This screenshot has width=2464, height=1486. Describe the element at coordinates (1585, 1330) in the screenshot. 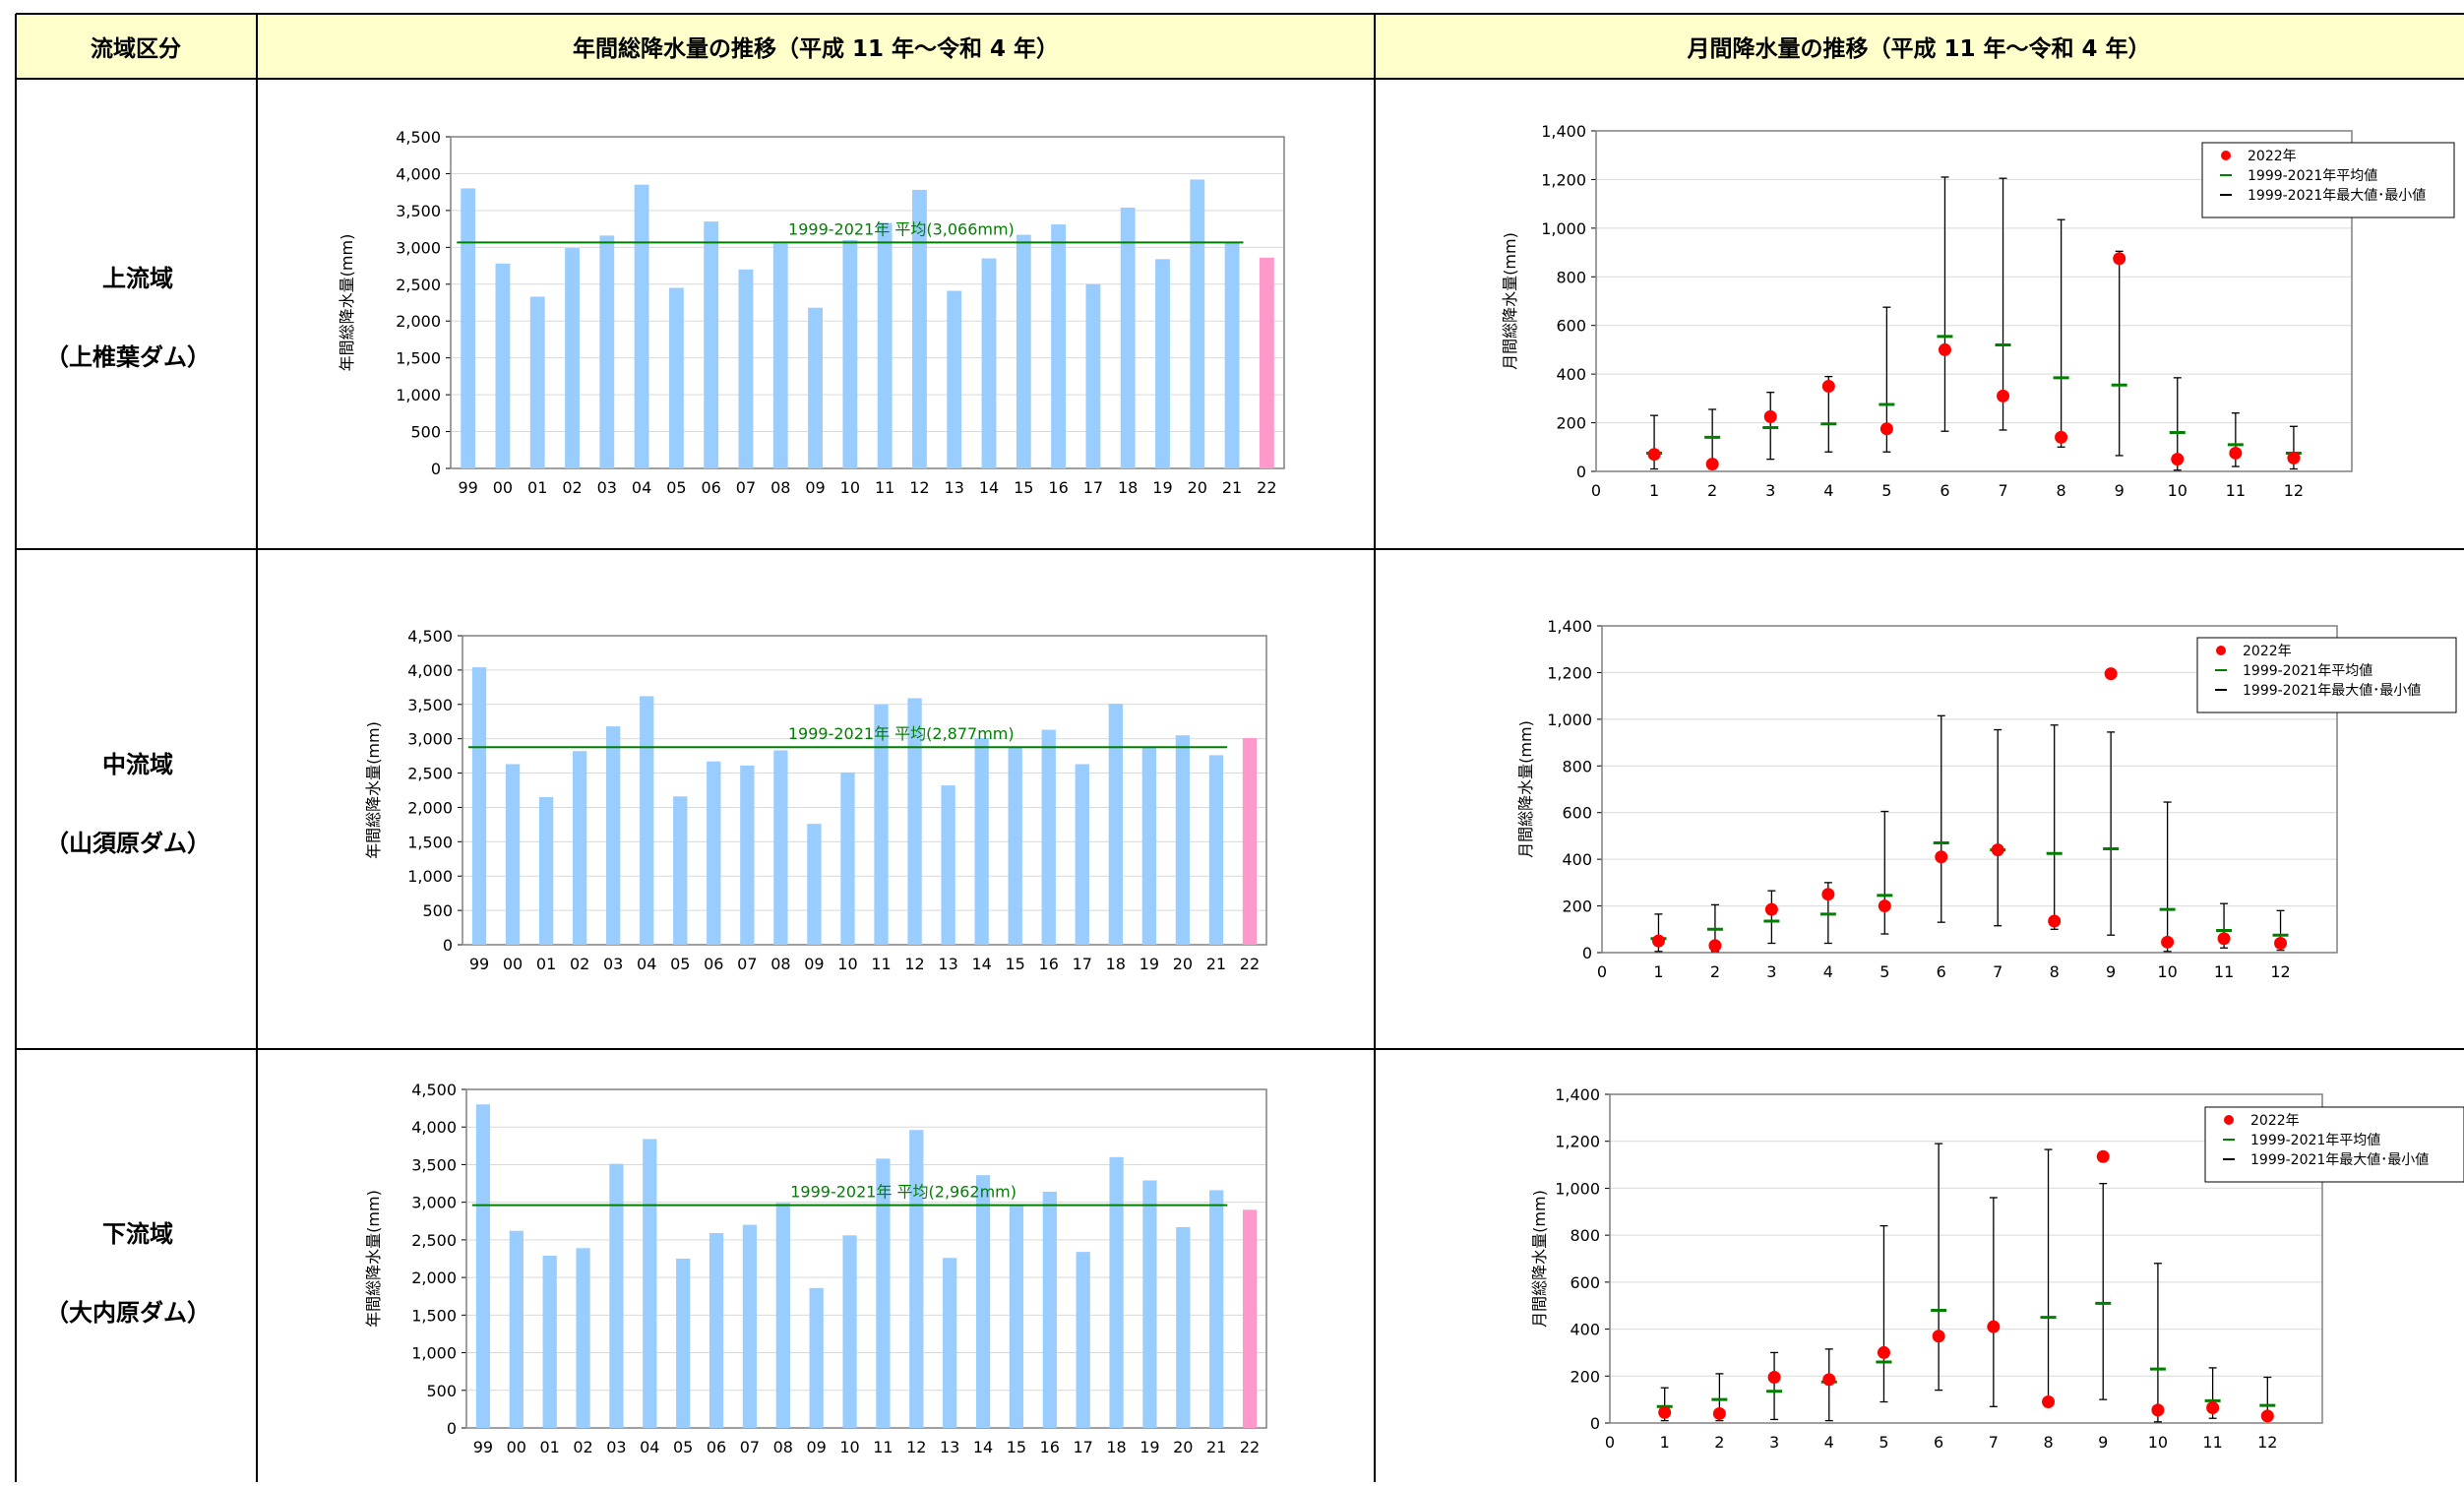

I see `y-tick-label: 400` at that location.